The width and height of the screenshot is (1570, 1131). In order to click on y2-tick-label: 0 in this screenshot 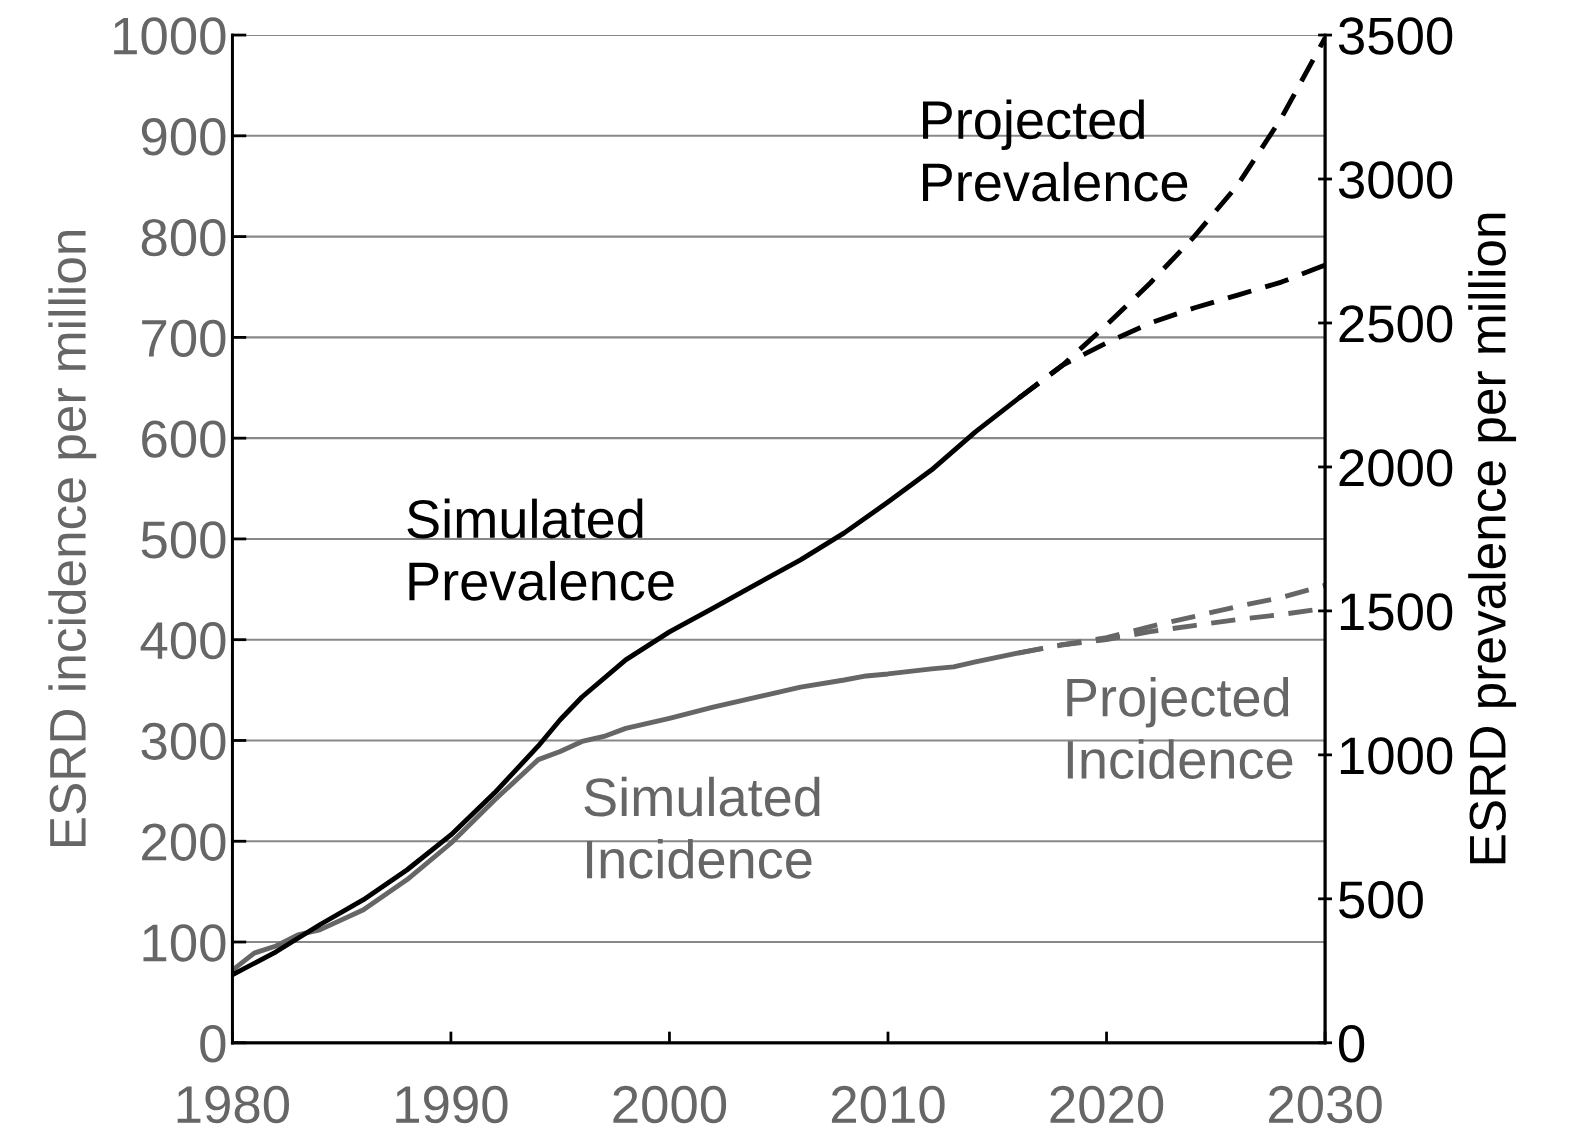, I will do `click(1351, 1044)`.